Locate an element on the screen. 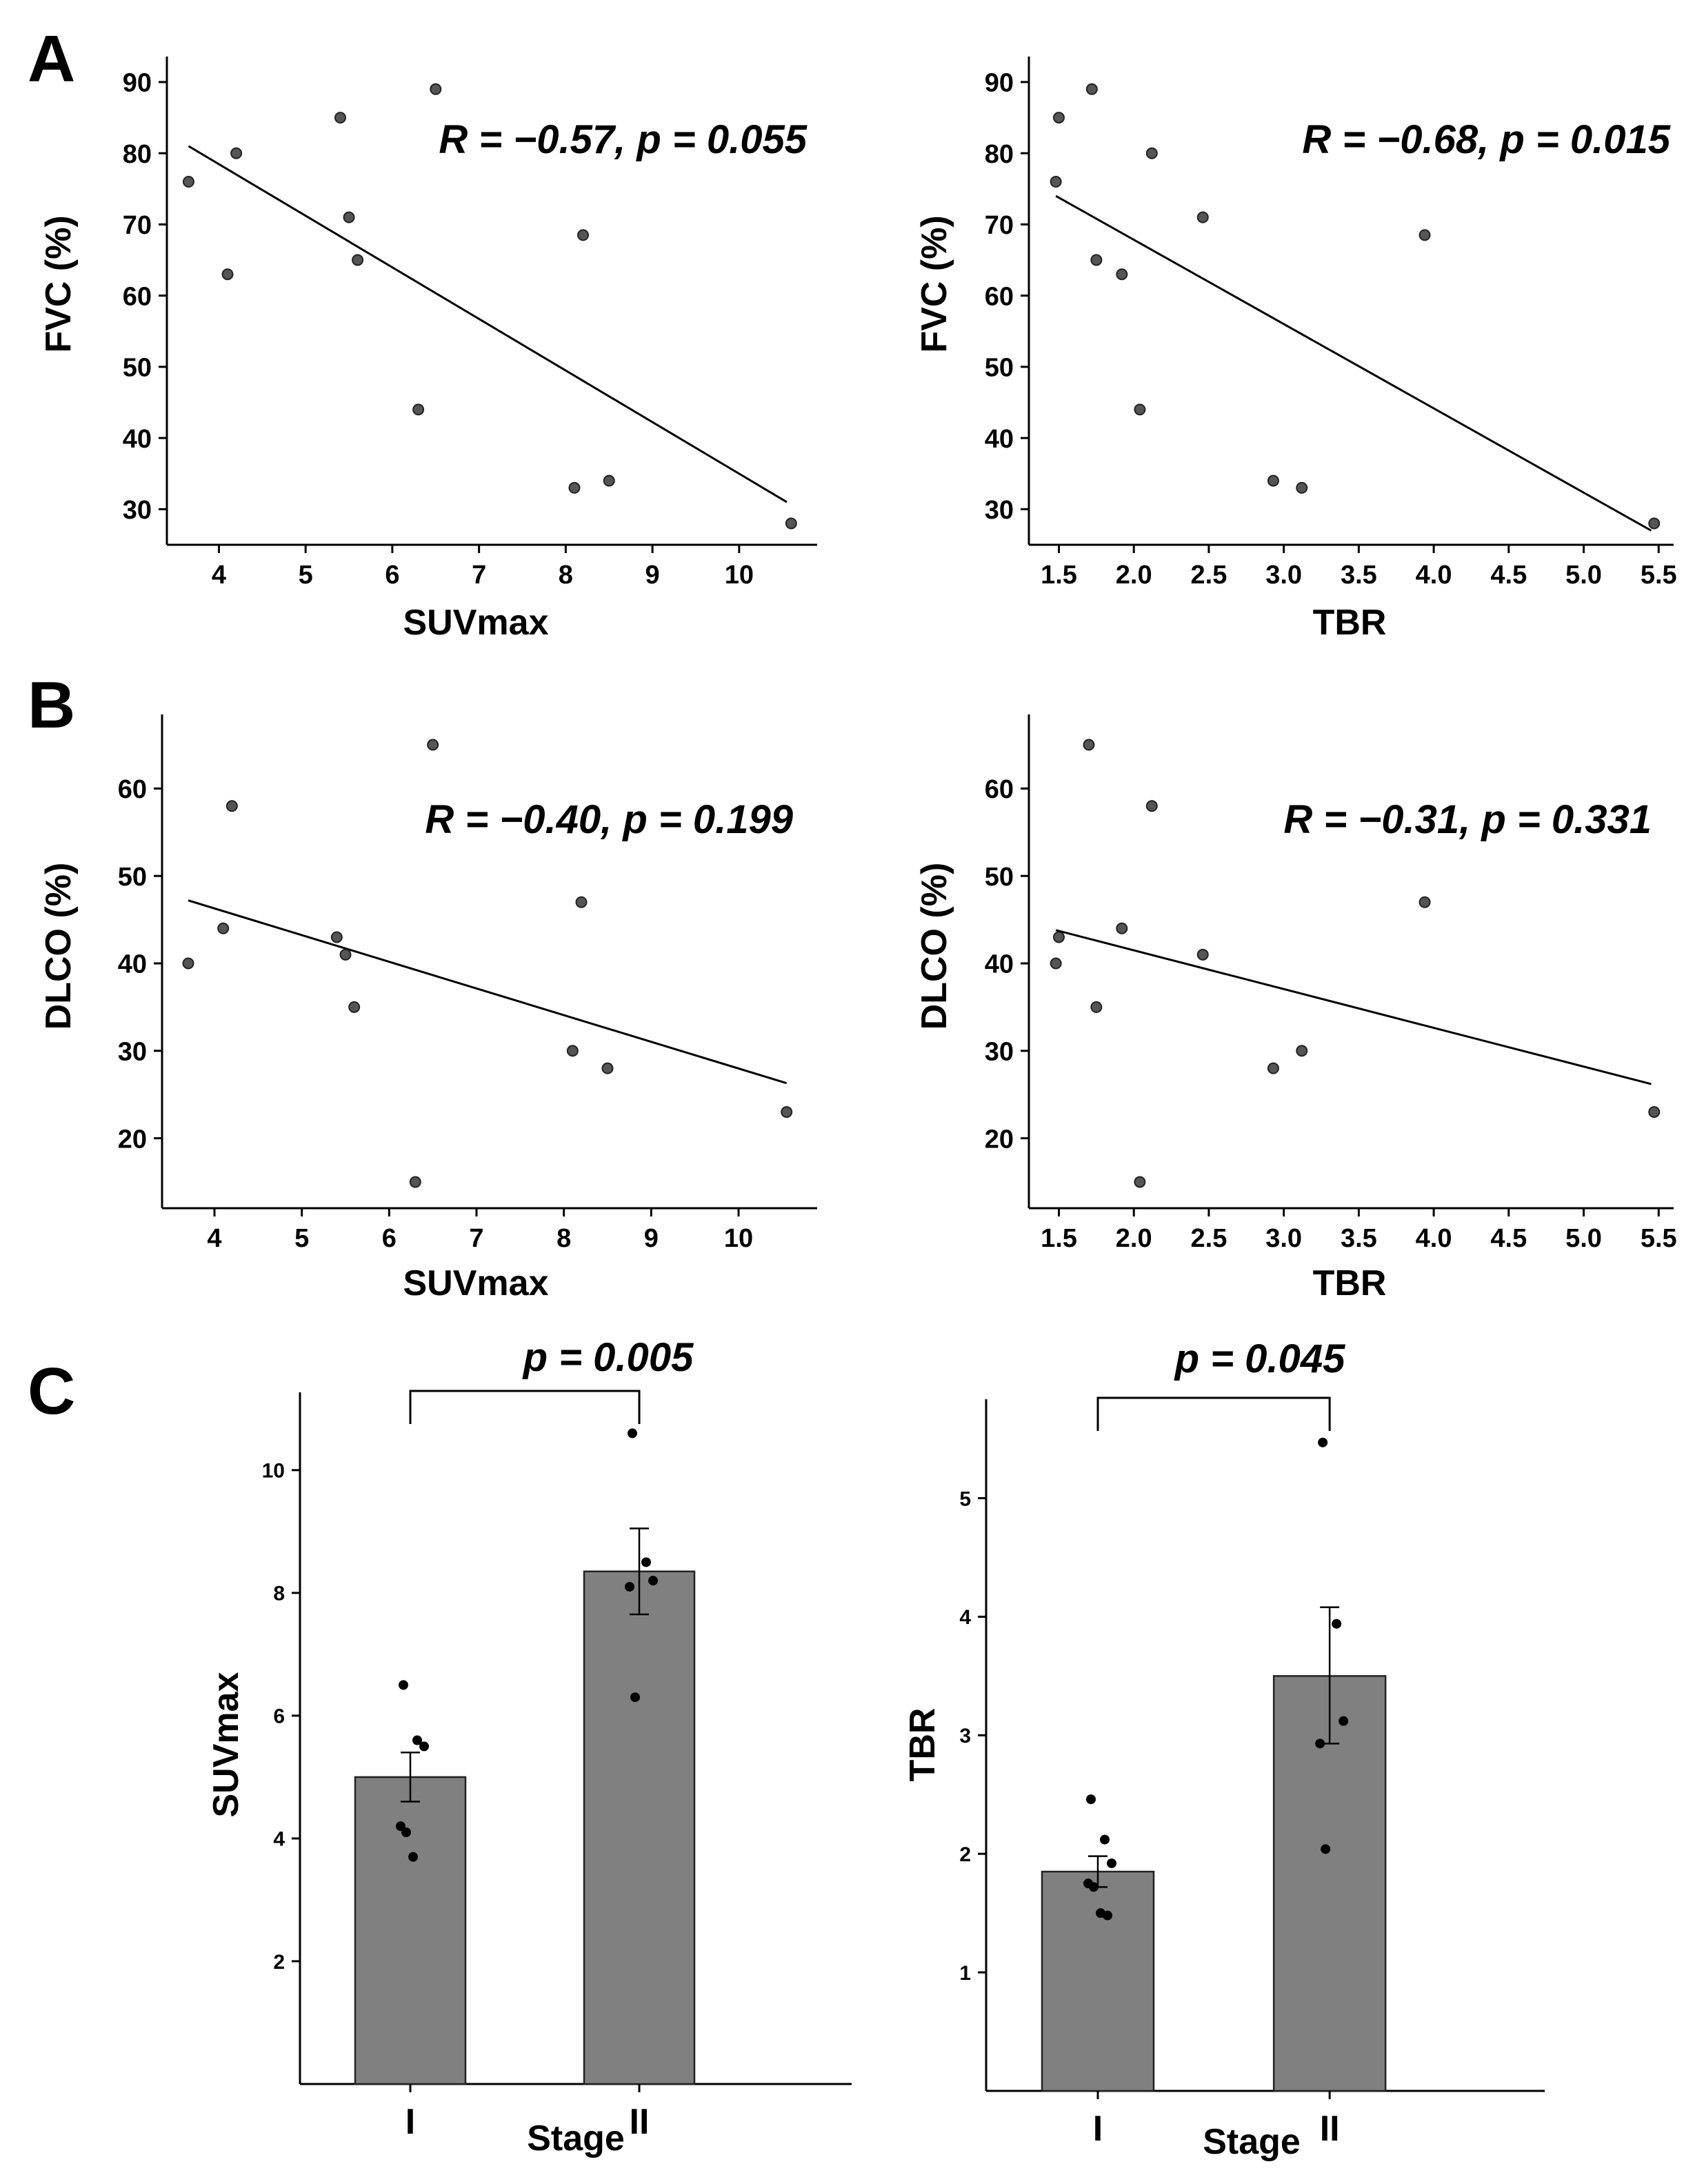 The image size is (1704, 2184). y-tick-label: 10 is located at coordinates (273, 1471).